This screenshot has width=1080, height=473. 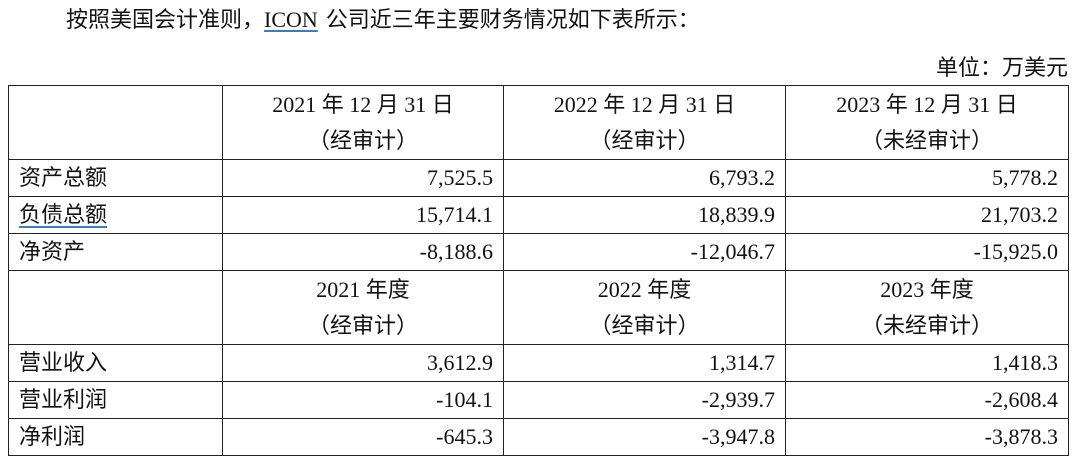 I want to click on row-label: 营业利润, so click(x=63, y=399).